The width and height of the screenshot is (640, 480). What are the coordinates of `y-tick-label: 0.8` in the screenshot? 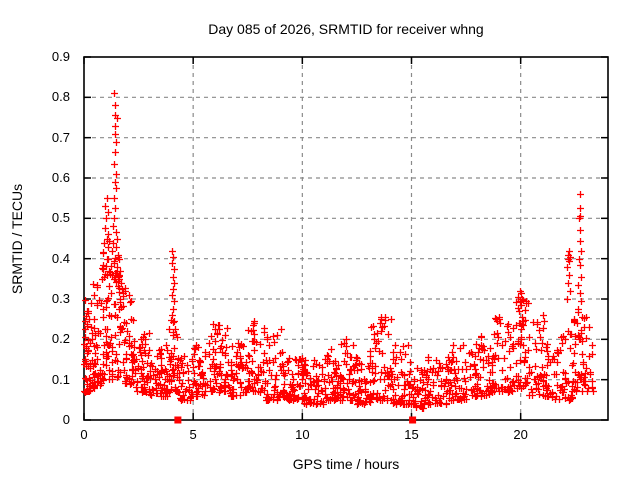 It's located at (60, 97).